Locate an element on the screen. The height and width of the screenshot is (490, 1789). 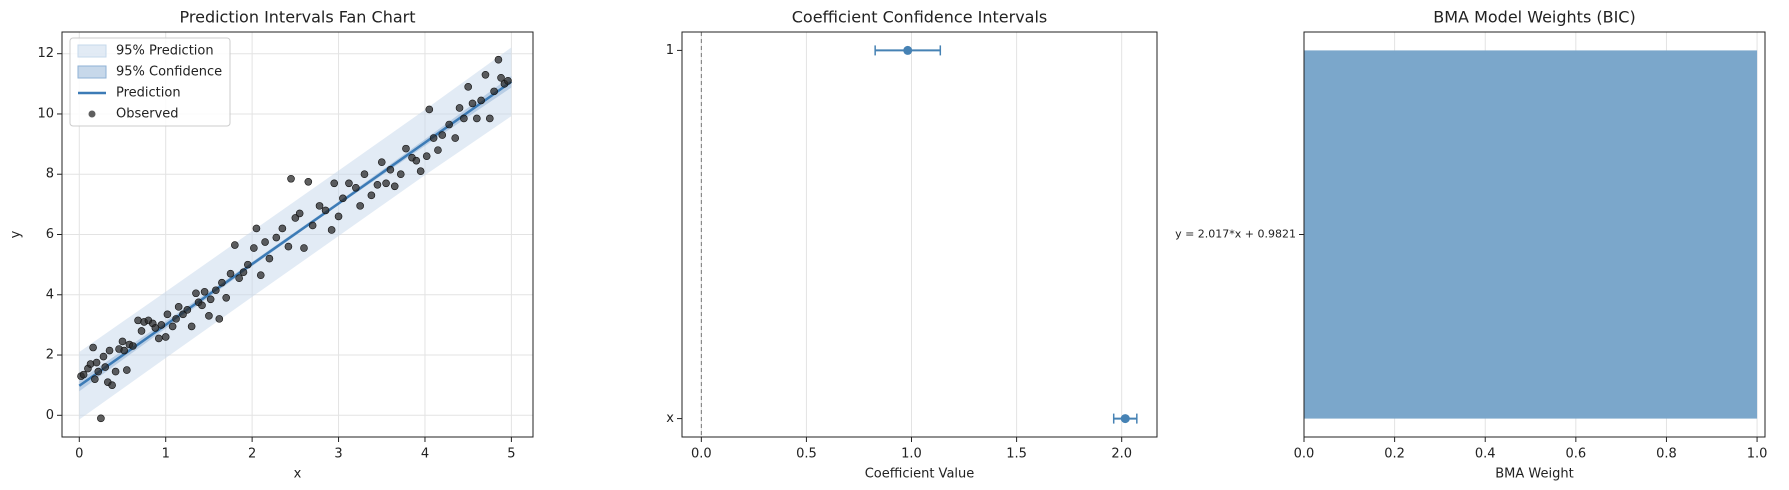
y-tick-label: 8 is located at coordinates (50, 174).